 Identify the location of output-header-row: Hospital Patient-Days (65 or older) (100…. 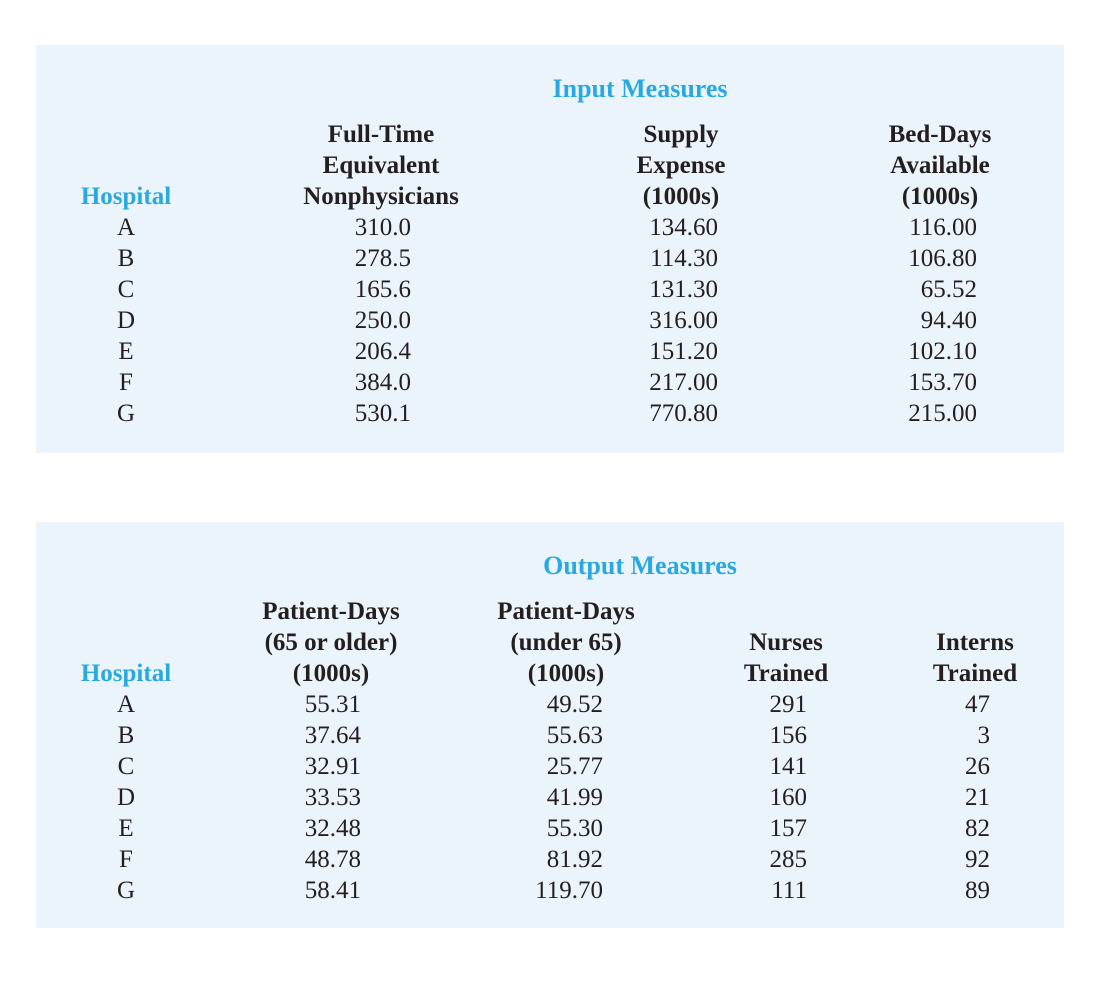
(550, 642).